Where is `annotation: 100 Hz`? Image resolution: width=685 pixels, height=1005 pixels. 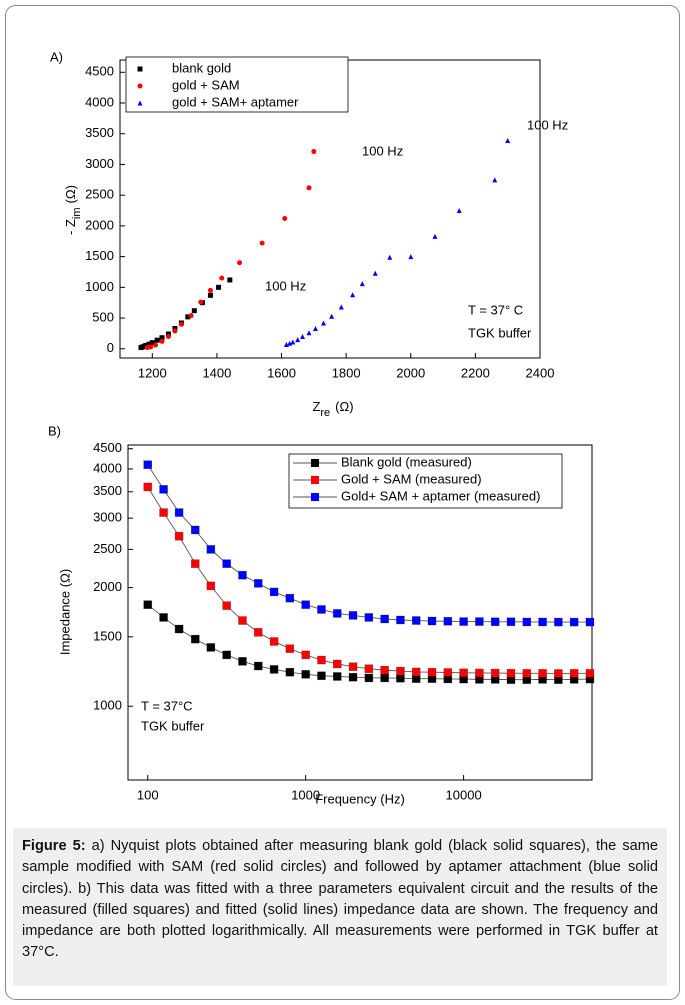
annotation: 100 Hz is located at coordinates (285, 285).